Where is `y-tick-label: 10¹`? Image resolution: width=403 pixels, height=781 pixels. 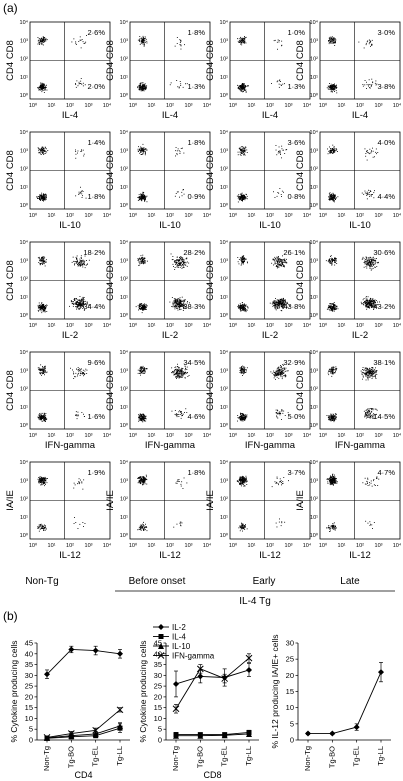
y-tick-label: 10¹ is located at coordinates (314, 78).